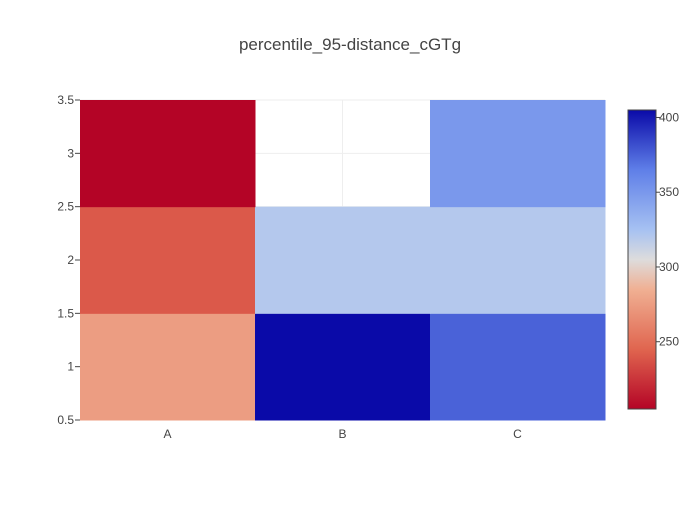 Image resolution: width=700 pixels, height=505 pixels. What do you see at coordinates (70, 367) in the screenshot?
I see `y-tick-label-1: 1` at bounding box center [70, 367].